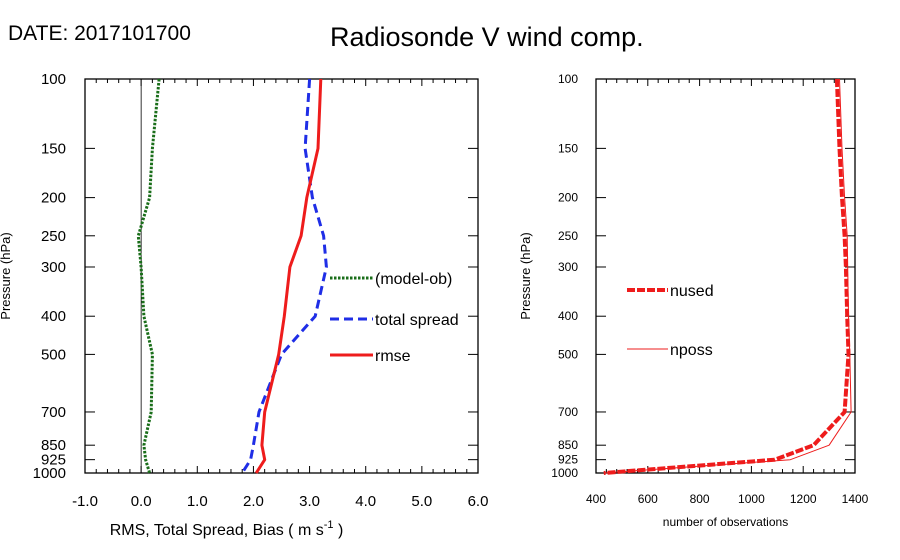 This screenshot has width=900, height=560. I want to click on right-x-tick-label: 1400, so click(855, 499).